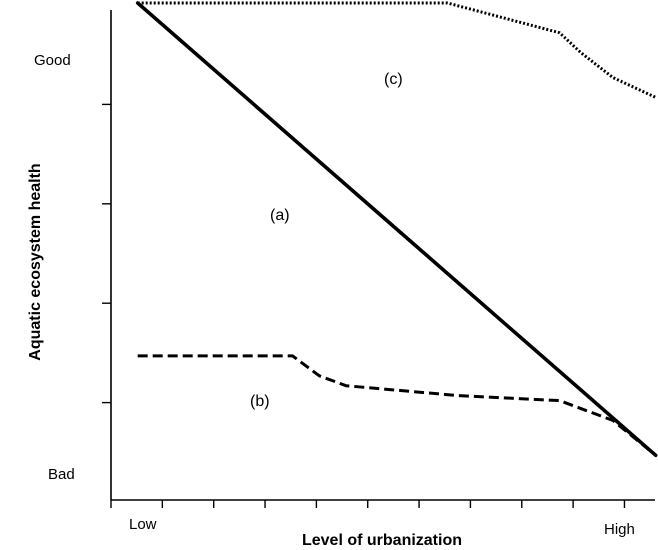  What do you see at coordinates (393, 79) in the screenshot?
I see `series-label-c: (c)` at bounding box center [393, 79].